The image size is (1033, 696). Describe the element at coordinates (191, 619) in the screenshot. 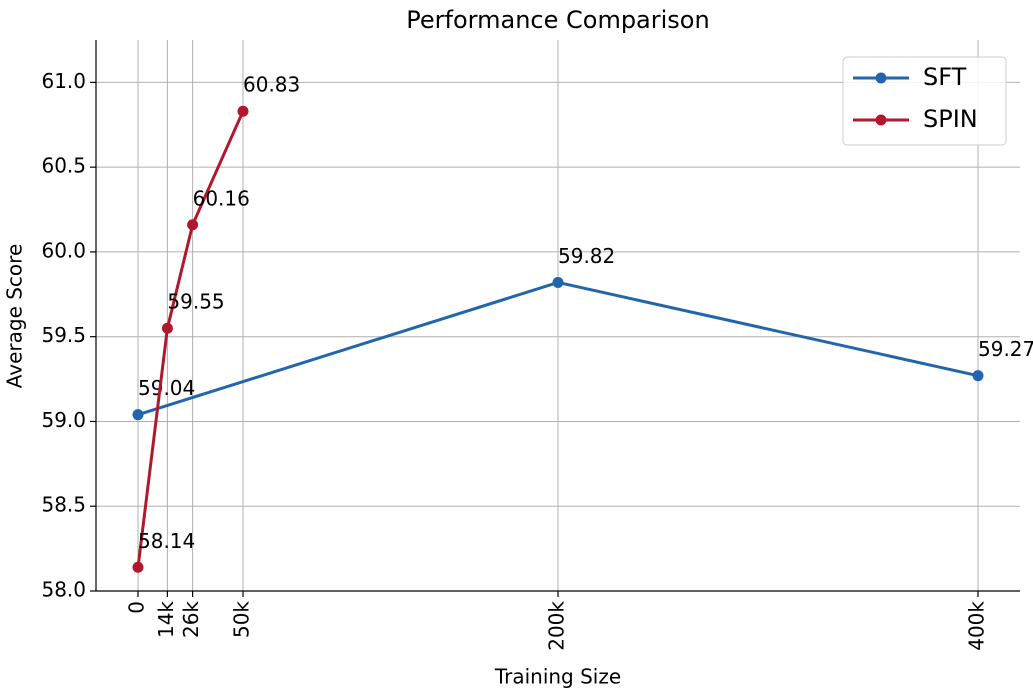

I see `x-tick-label: 26k` at that location.